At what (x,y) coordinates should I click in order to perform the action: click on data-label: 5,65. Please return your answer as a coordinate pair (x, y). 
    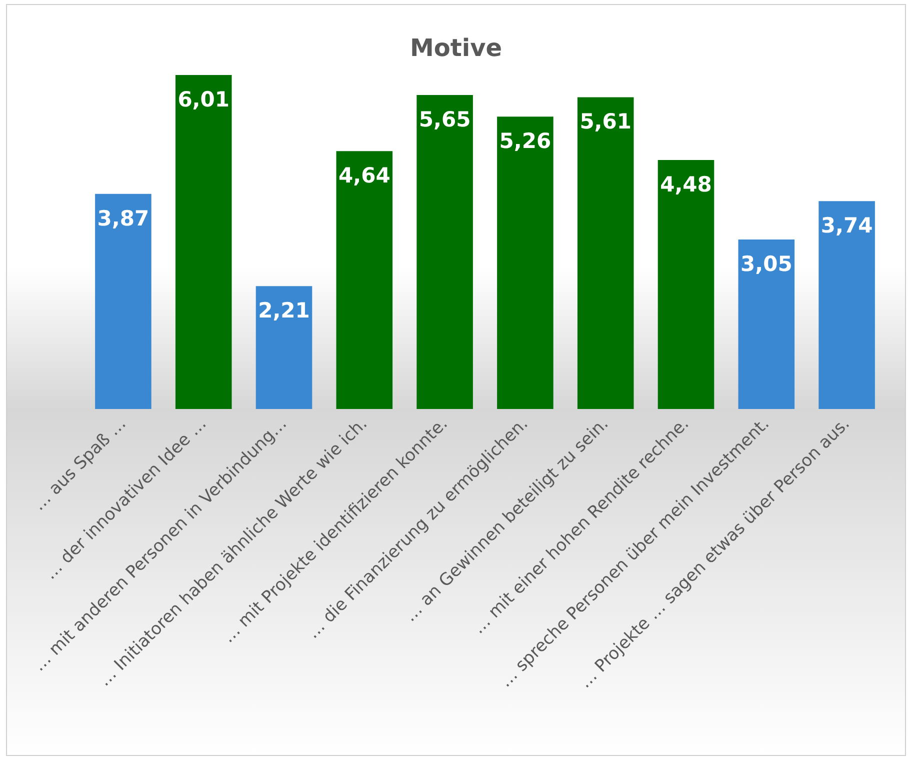
    Looking at the image, I should click on (444, 120).